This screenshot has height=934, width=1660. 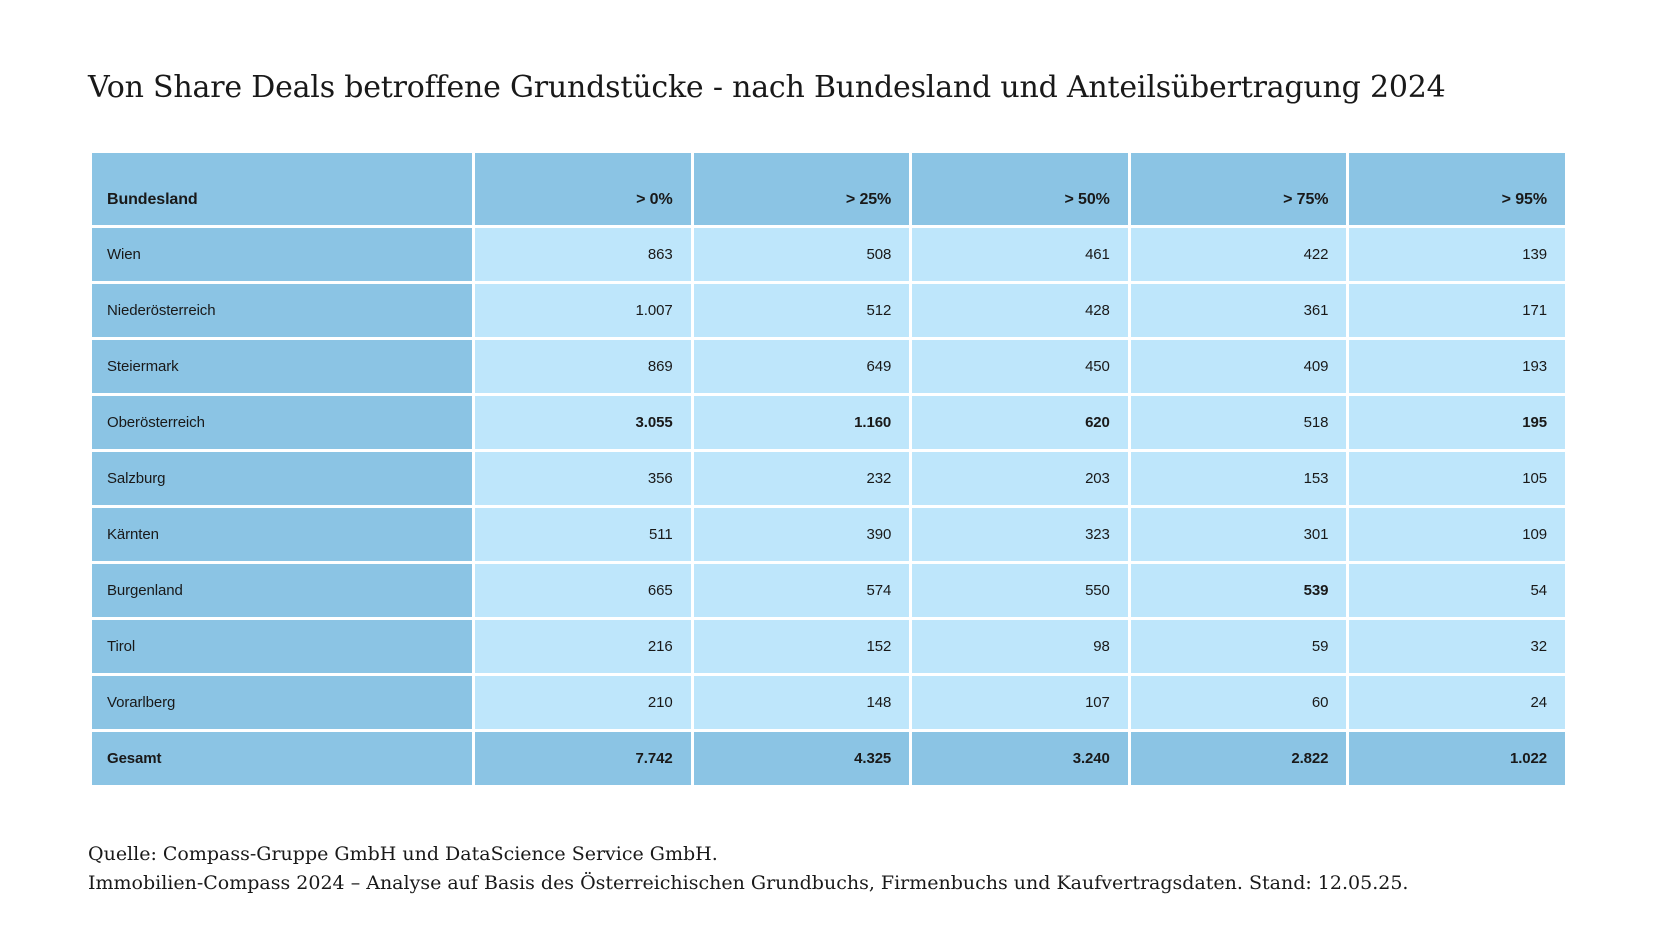 I want to click on cell-value: 210, so click(x=583, y=702).